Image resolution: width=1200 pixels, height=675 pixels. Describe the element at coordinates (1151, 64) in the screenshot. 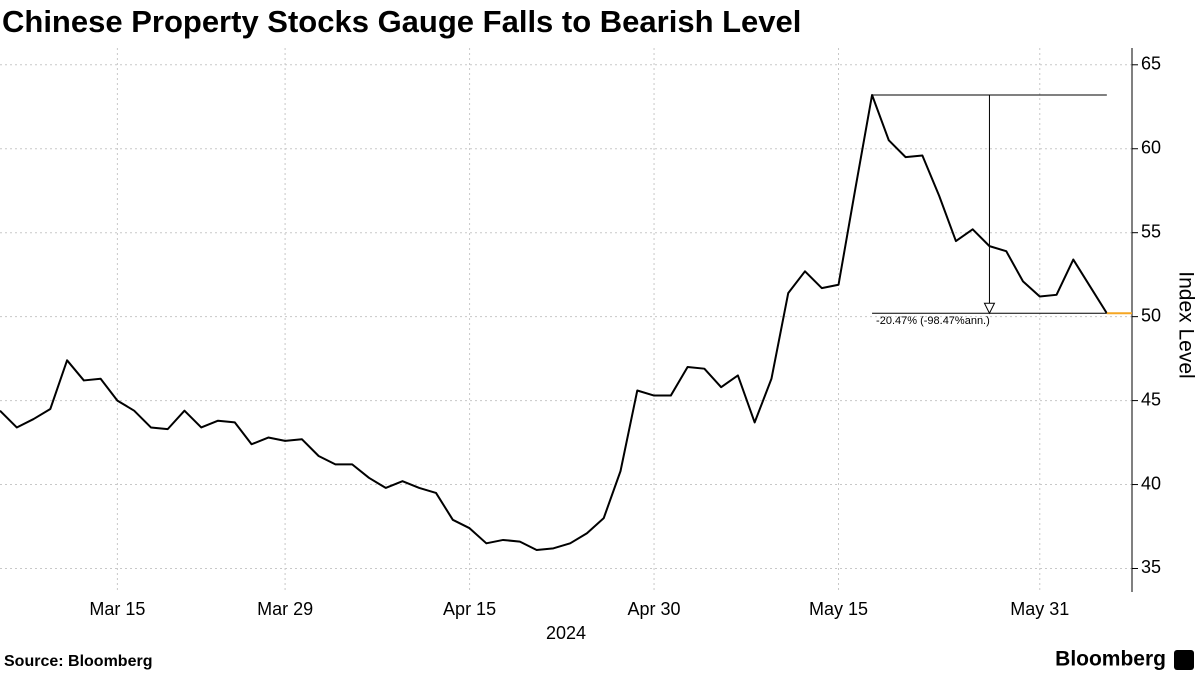

I see `y-tick-label: 65` at that location.